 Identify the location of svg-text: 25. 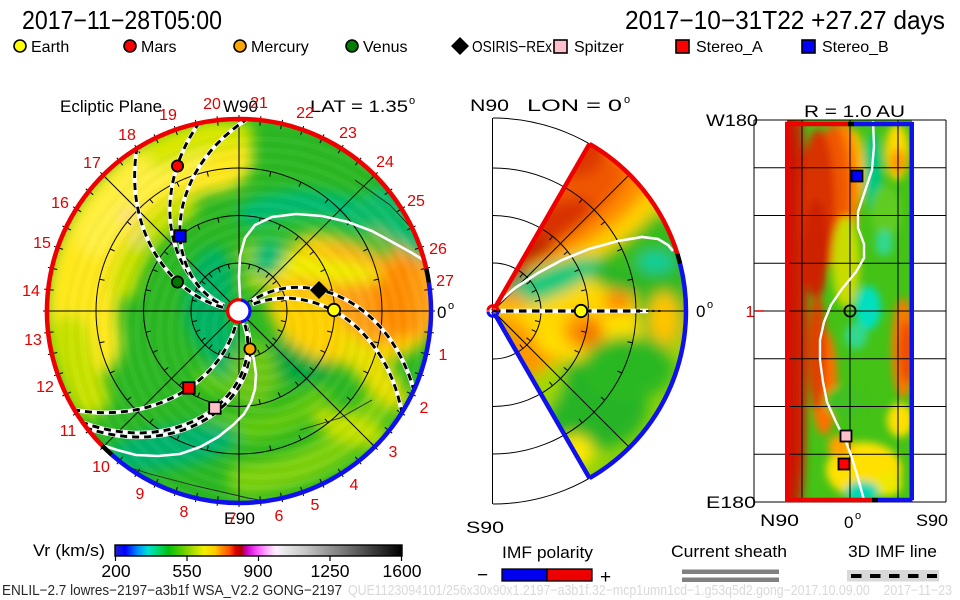
(416, 201).